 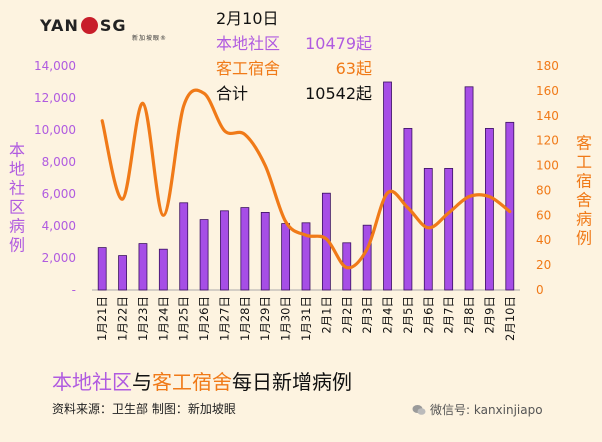 I want to click on summary-date: 2月10日, so click(x=247, y=18).